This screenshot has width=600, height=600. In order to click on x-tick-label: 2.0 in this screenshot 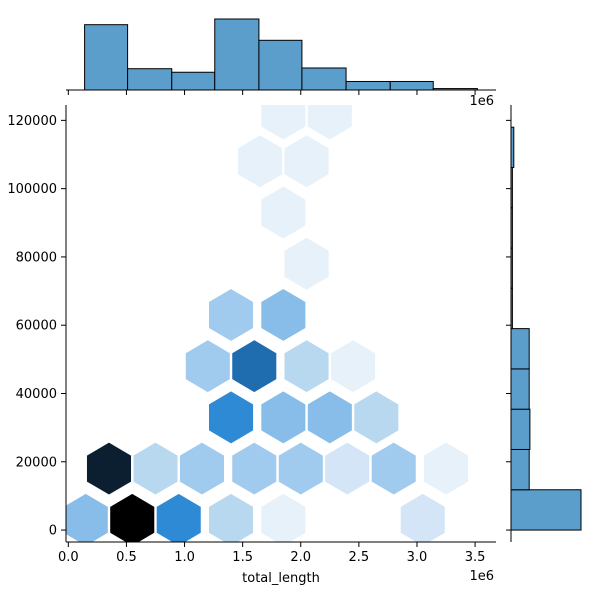, I will do `click(300, 557)`.